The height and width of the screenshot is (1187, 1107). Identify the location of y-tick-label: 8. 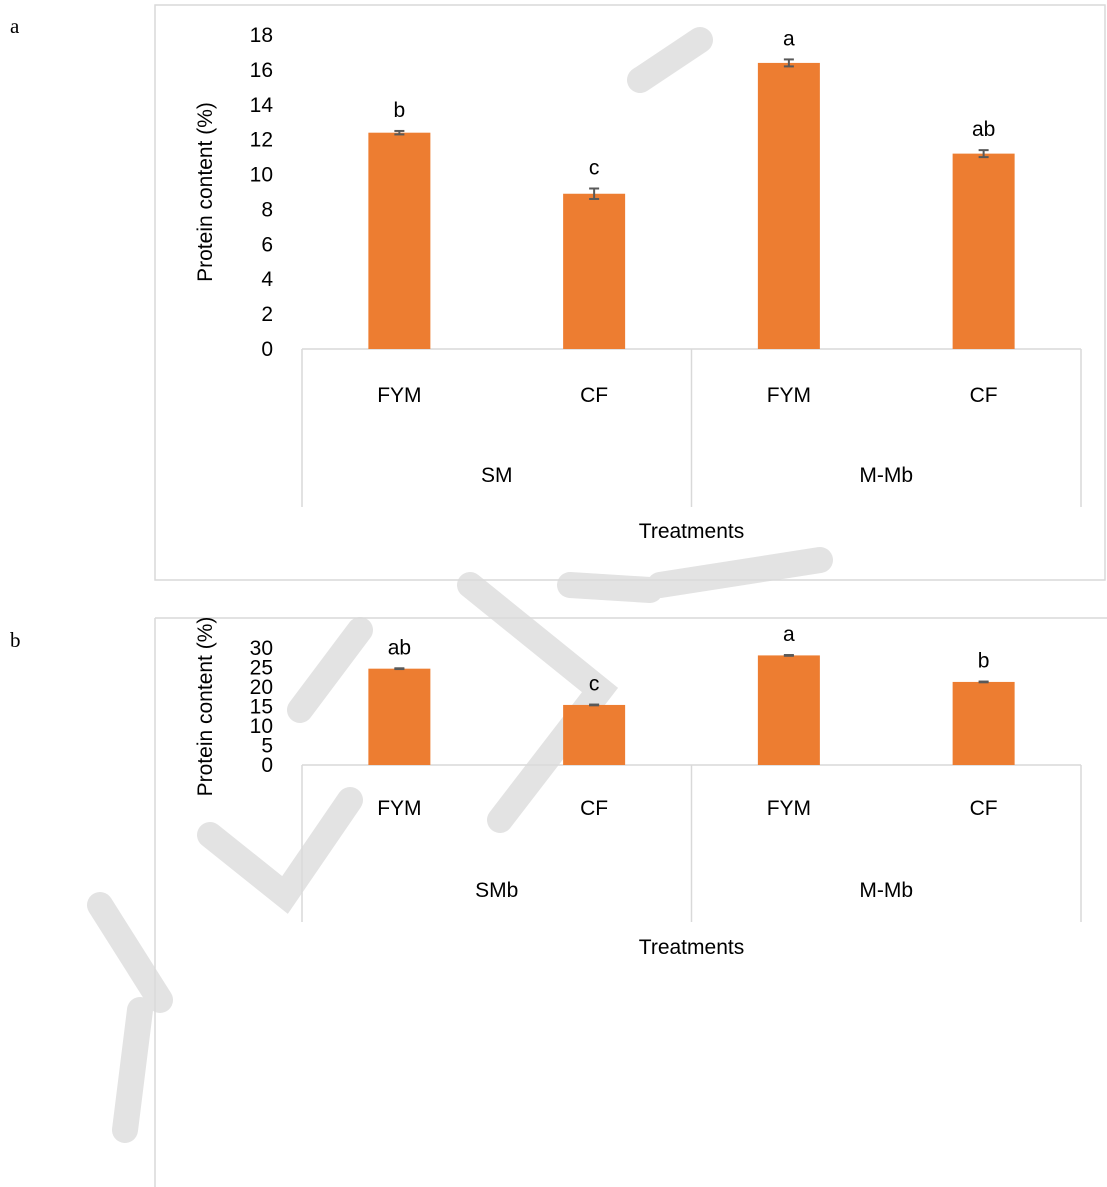
(267, 209).